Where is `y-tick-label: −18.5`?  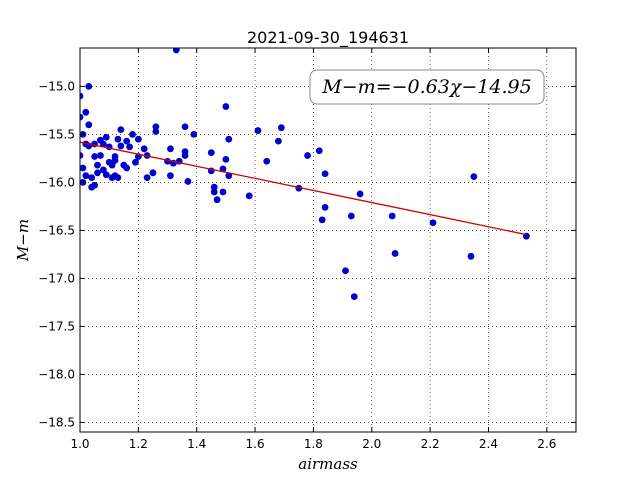 y-tick-label: −18.5 is located at coordinates (56, 422).